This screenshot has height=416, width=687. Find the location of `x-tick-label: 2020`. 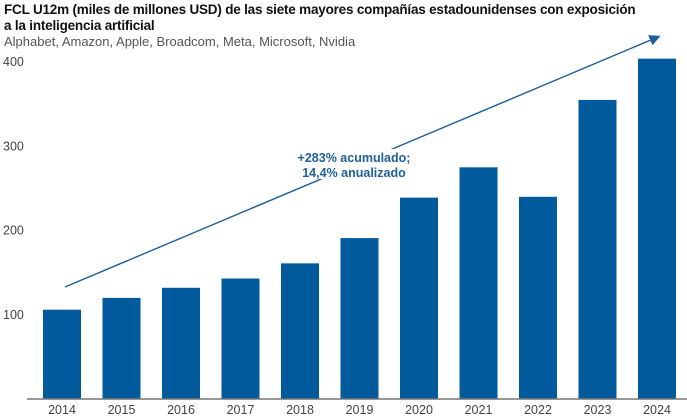

x-tick-label: 2020 is located at coordinates (419, 409).